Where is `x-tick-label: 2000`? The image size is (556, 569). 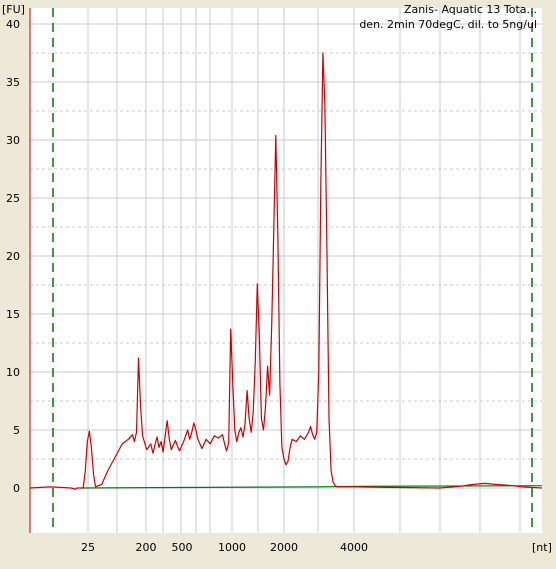 x-tick-label: 2000 is located at coordinates (284, 547).